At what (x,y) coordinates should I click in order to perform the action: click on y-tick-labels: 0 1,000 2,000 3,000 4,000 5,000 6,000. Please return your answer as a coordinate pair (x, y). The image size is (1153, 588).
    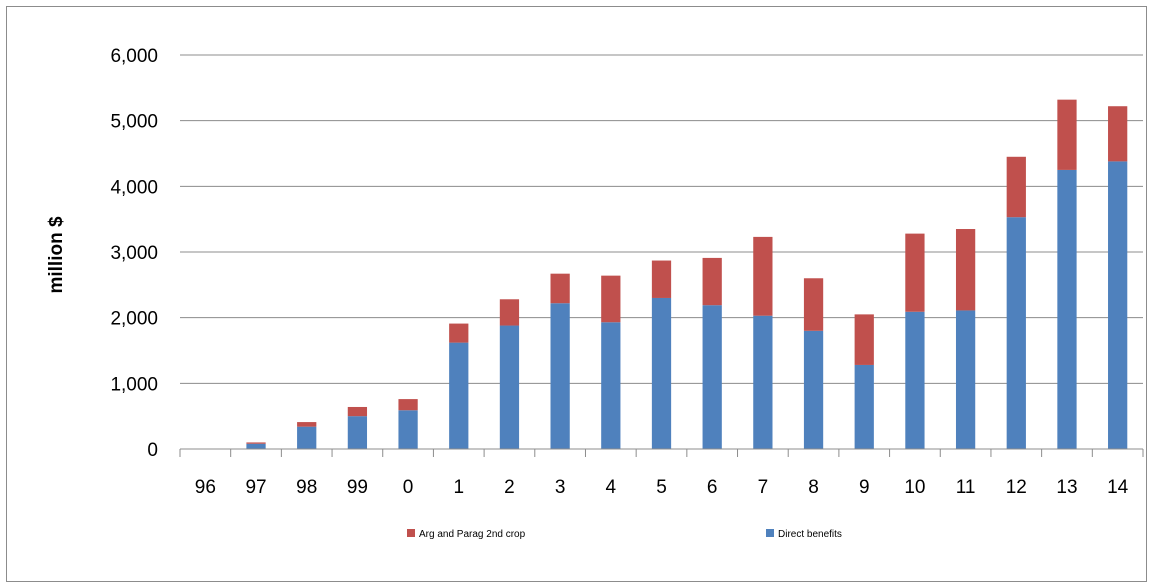
    Looking at the image, I should click on (134, 253).